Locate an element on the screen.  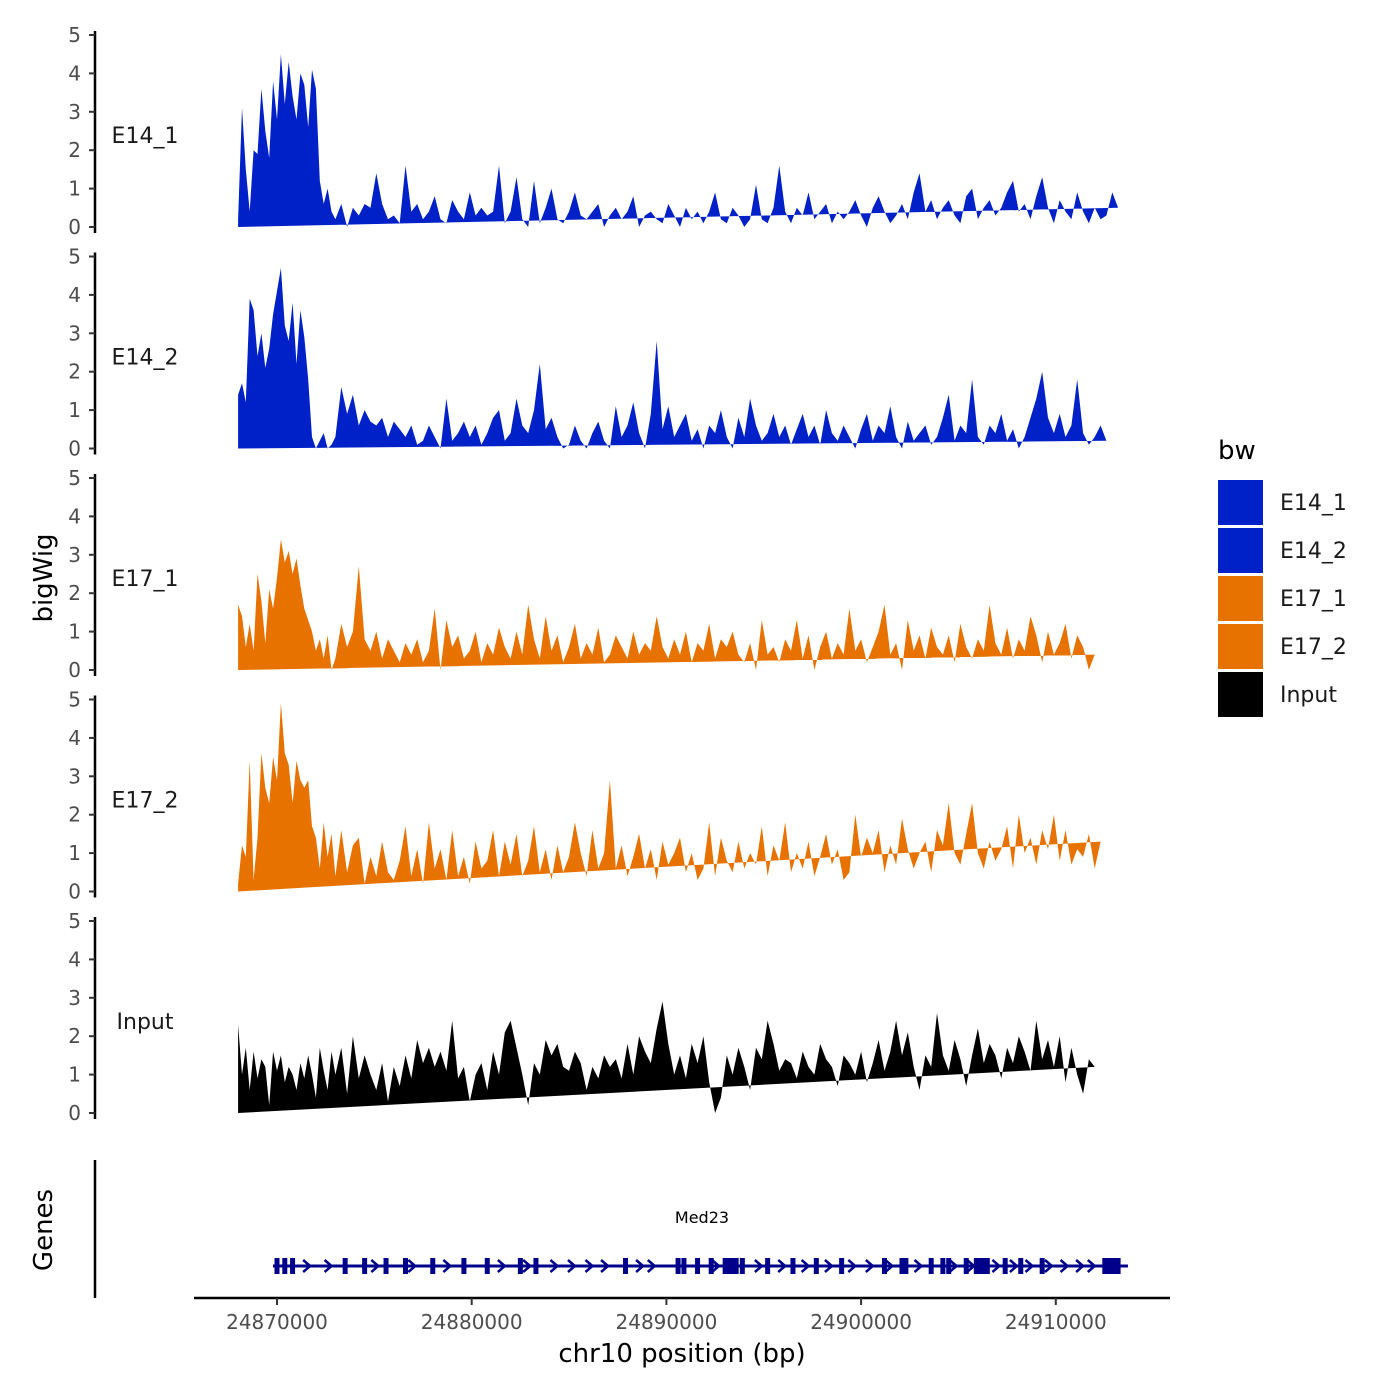
track-E17_1: 0 1 2 3 4 5 E17_1 is located at coordinates (581, 574).